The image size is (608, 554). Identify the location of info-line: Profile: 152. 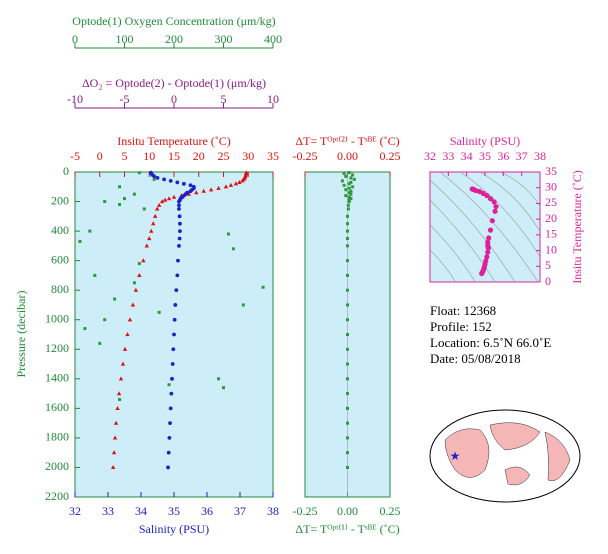
(461, 326).